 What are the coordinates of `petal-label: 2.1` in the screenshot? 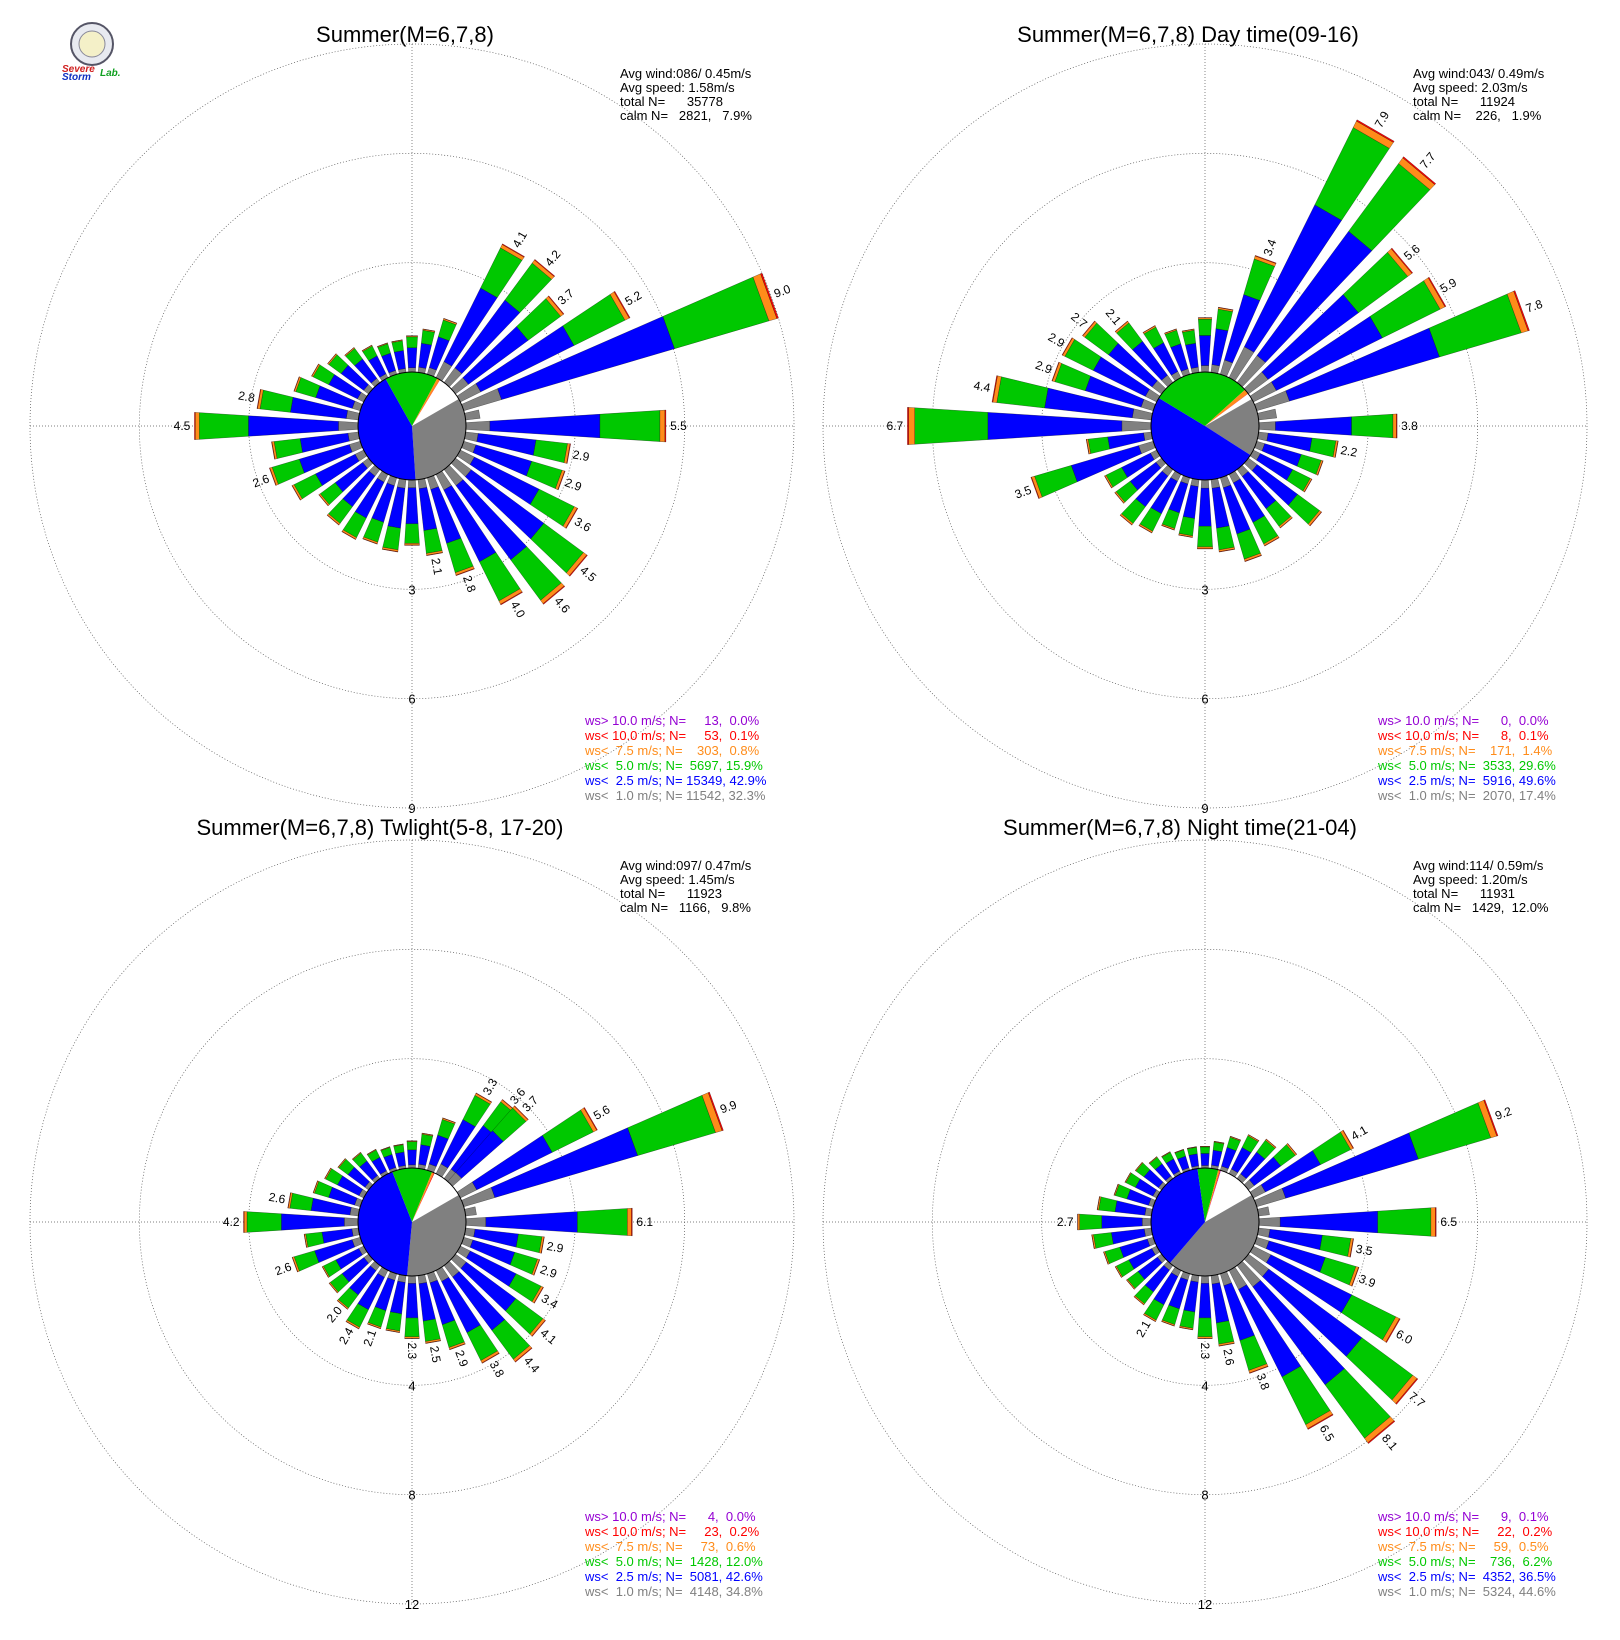 It's located at (1114, 317).